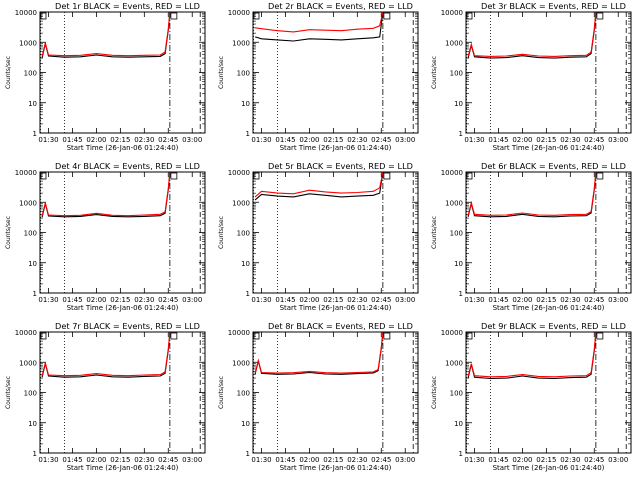 The width and height of the screenshot is (640, 480). I want to click on chart-title: Det 4r BLACK = Events, RED = LLD, so click(127, 166).